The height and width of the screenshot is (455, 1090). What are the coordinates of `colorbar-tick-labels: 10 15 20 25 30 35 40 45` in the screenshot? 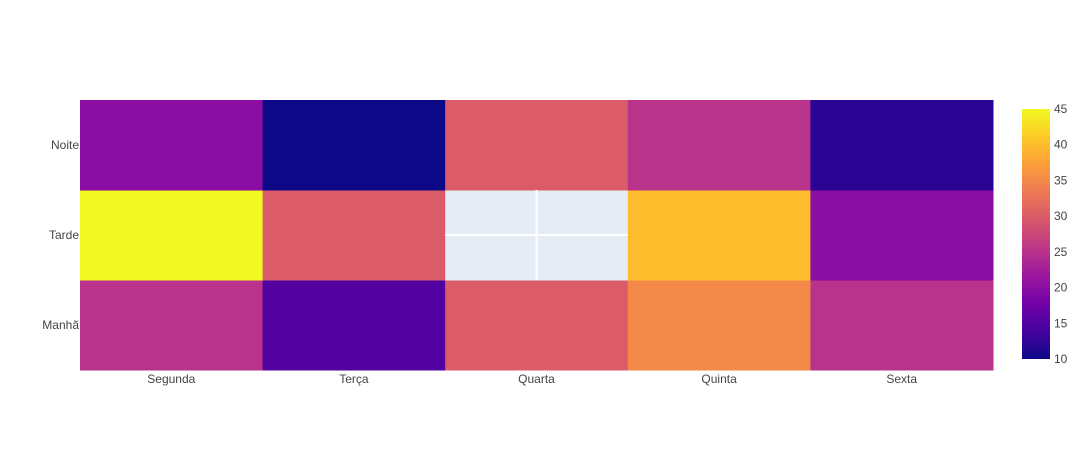 It's located at (1061, 234).